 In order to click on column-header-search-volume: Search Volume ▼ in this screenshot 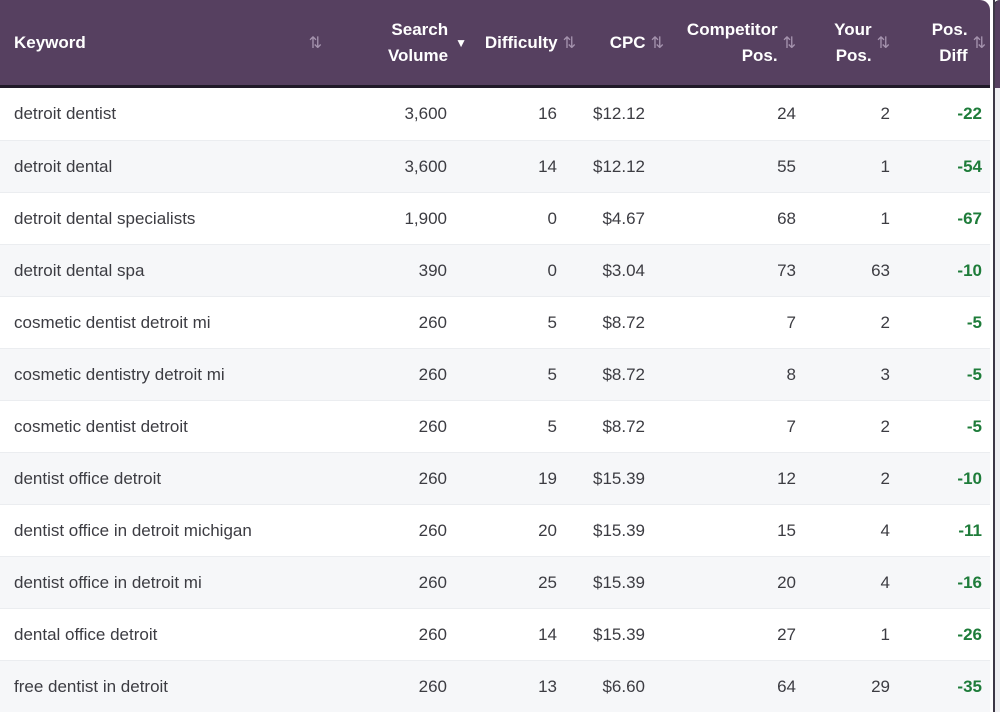, I will do `click(398, 42)`.